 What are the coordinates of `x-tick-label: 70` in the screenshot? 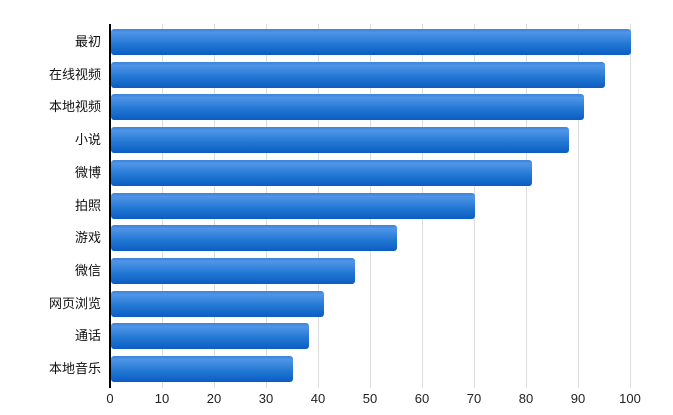 It's located at (474, 398).